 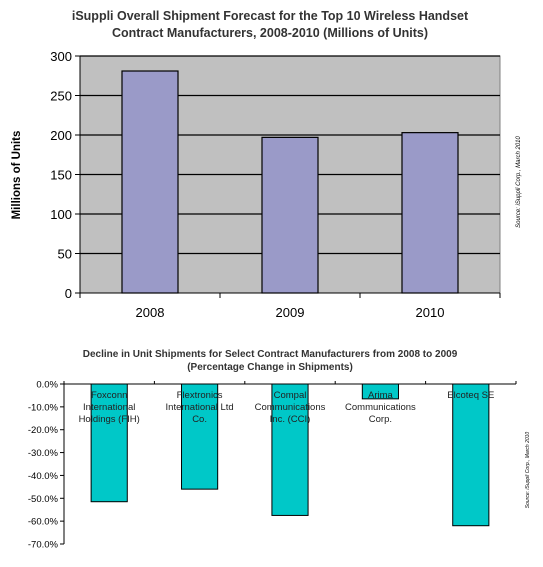 What do you see at coordinates (290, 395) in the screenshot?
I see `chart2-category-label: Compal` at bounding box center [290, 395].